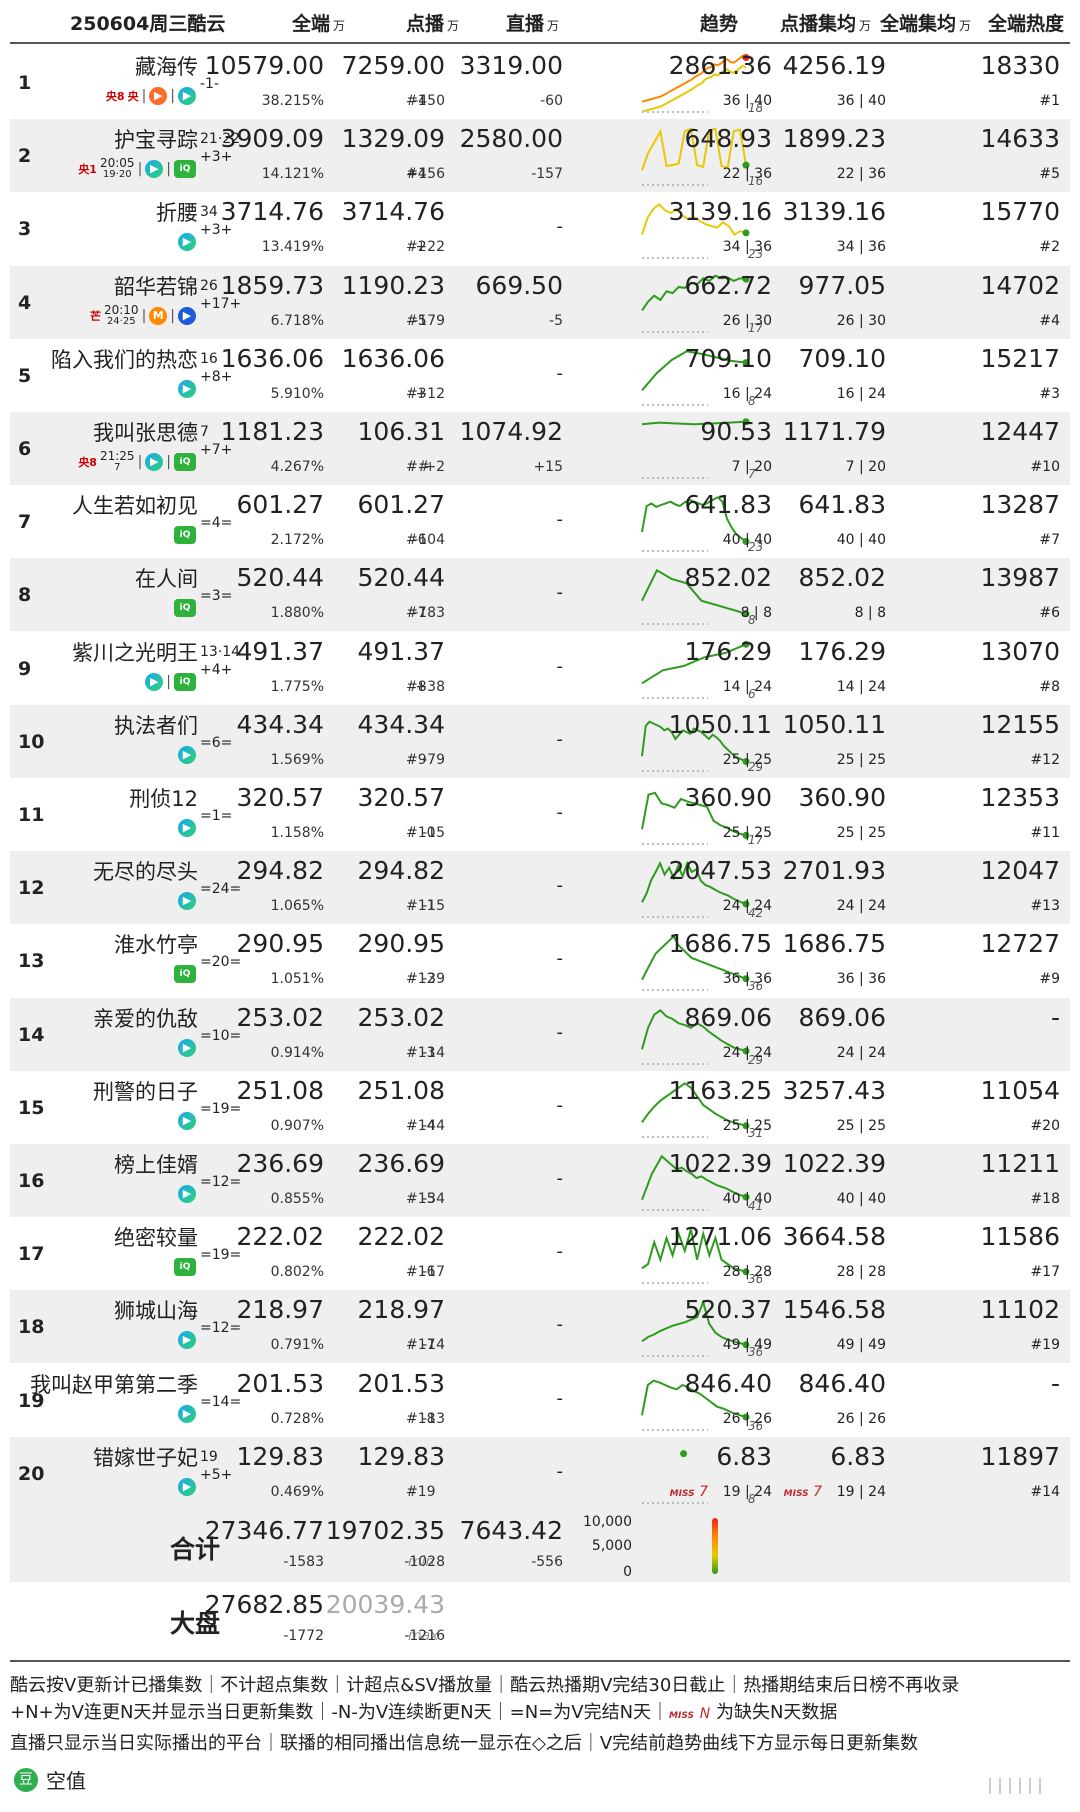  Describe the element at coordinates (421, 1052) in the screenshot. I see `vod-rank: #13` at that location.